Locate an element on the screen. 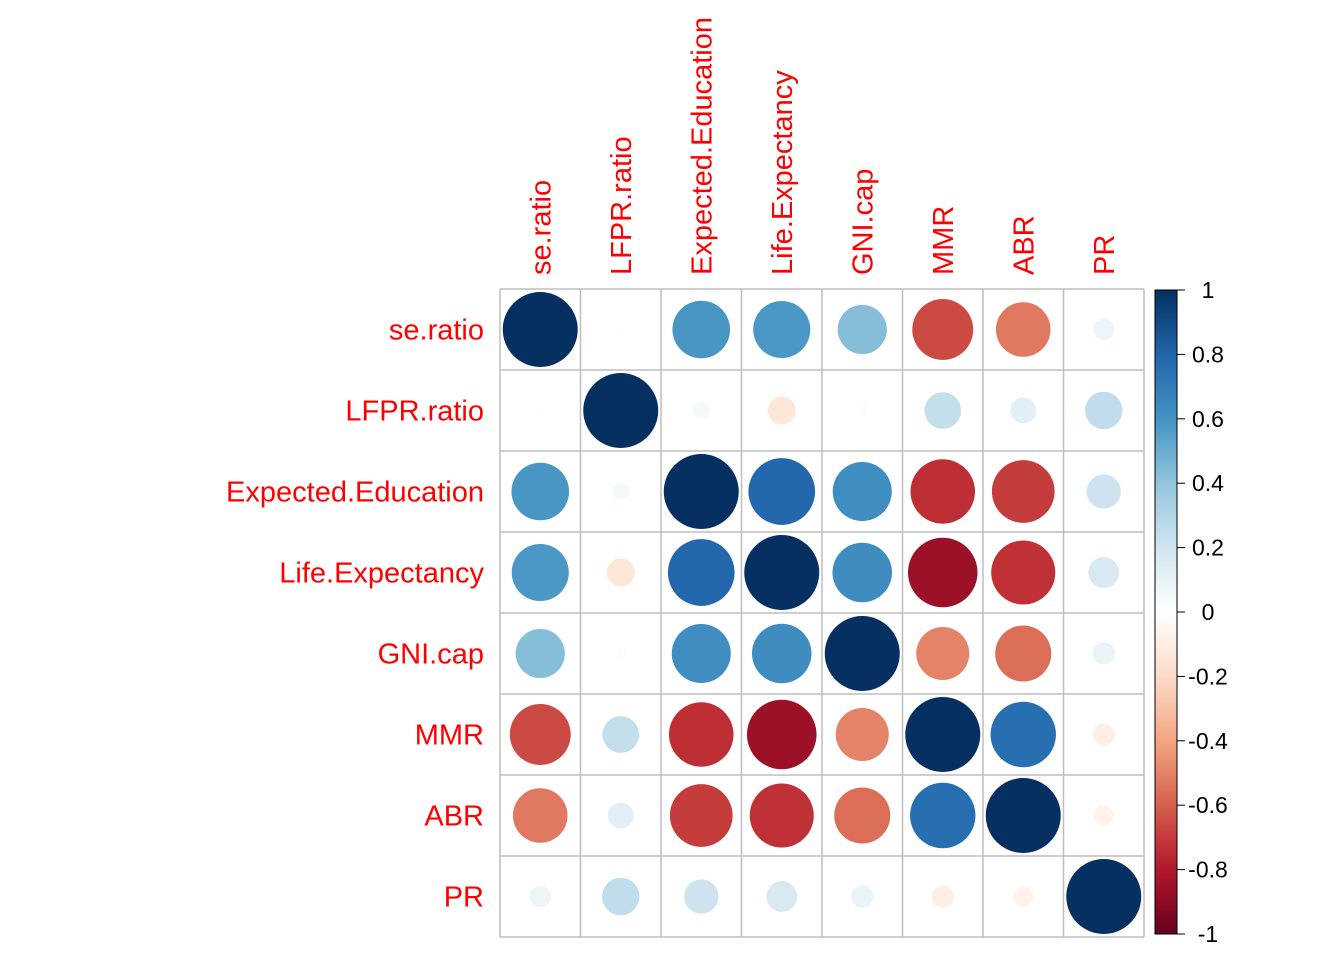 The height and width of the screenshot is (960, 1344). row-label: GNI.cap is located at coordinates (431, 655).